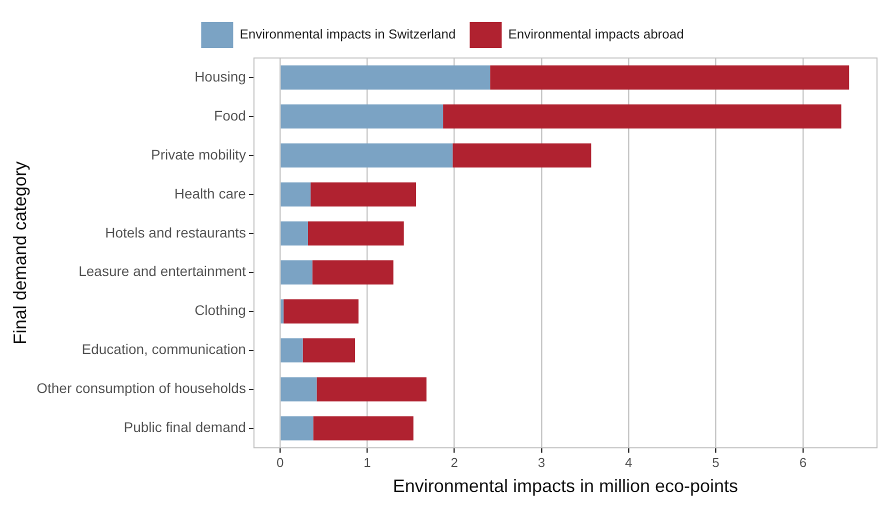 The image size is (889, 508). Describe the element at coordinates (628, 462) in the screenshot. I see `x-tick-label: 4` at that location.